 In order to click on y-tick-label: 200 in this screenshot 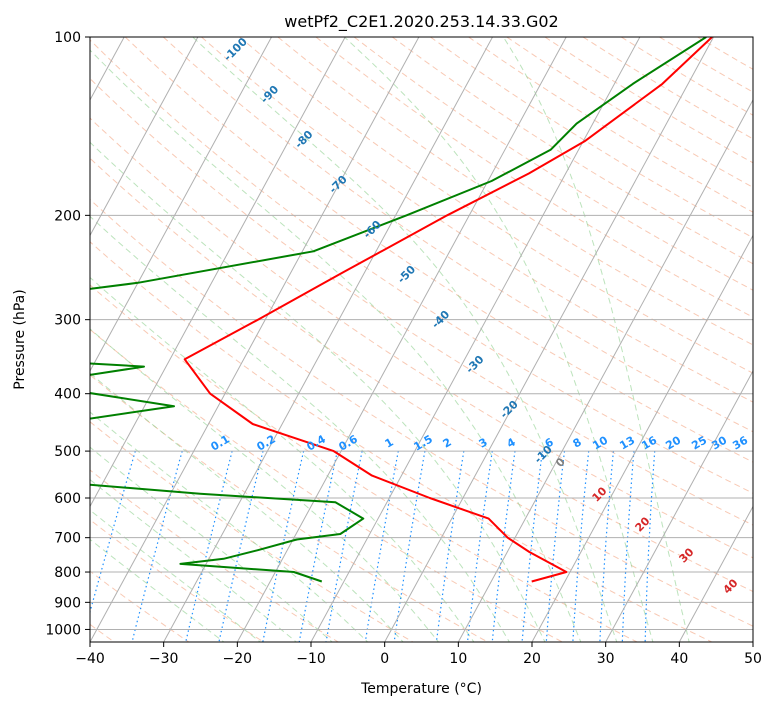, I will do `click(67, 216)`.